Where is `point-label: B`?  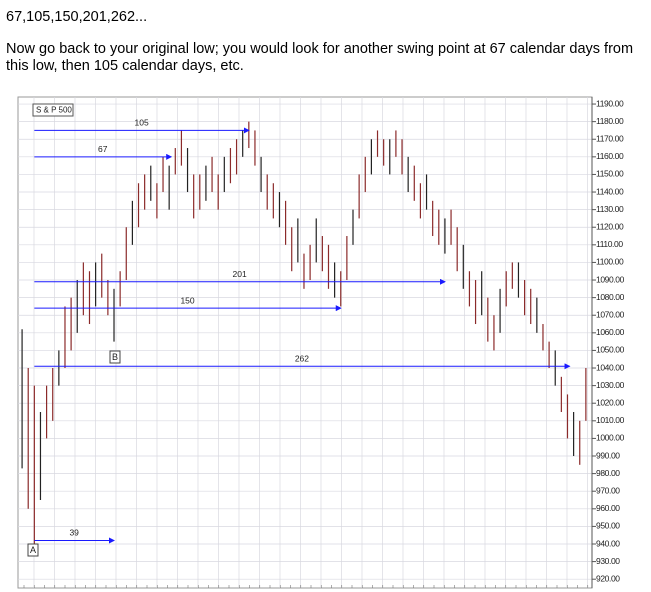
point-label: B is located at coordinates (115, 357).